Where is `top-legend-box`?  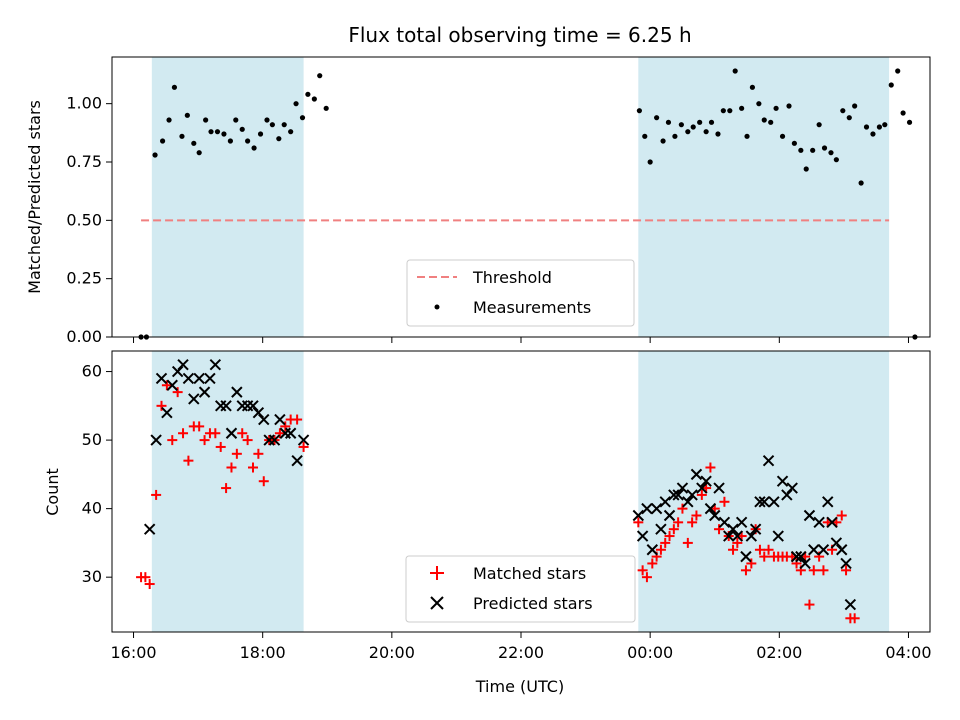 top-legend-box is located at coordinates (520, 293).